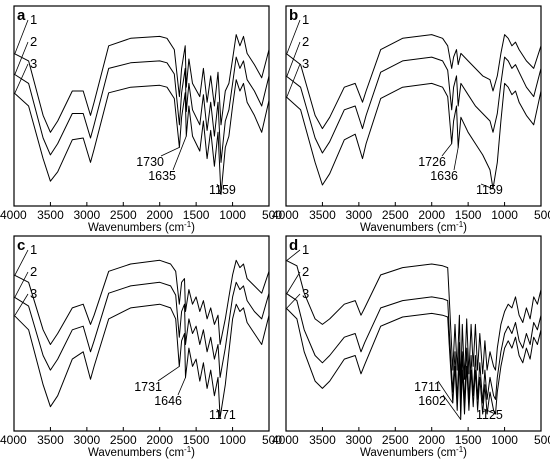  Describe the element at coordinates (293, 15) in the screenshot. I see `panel-label: b` at that location.